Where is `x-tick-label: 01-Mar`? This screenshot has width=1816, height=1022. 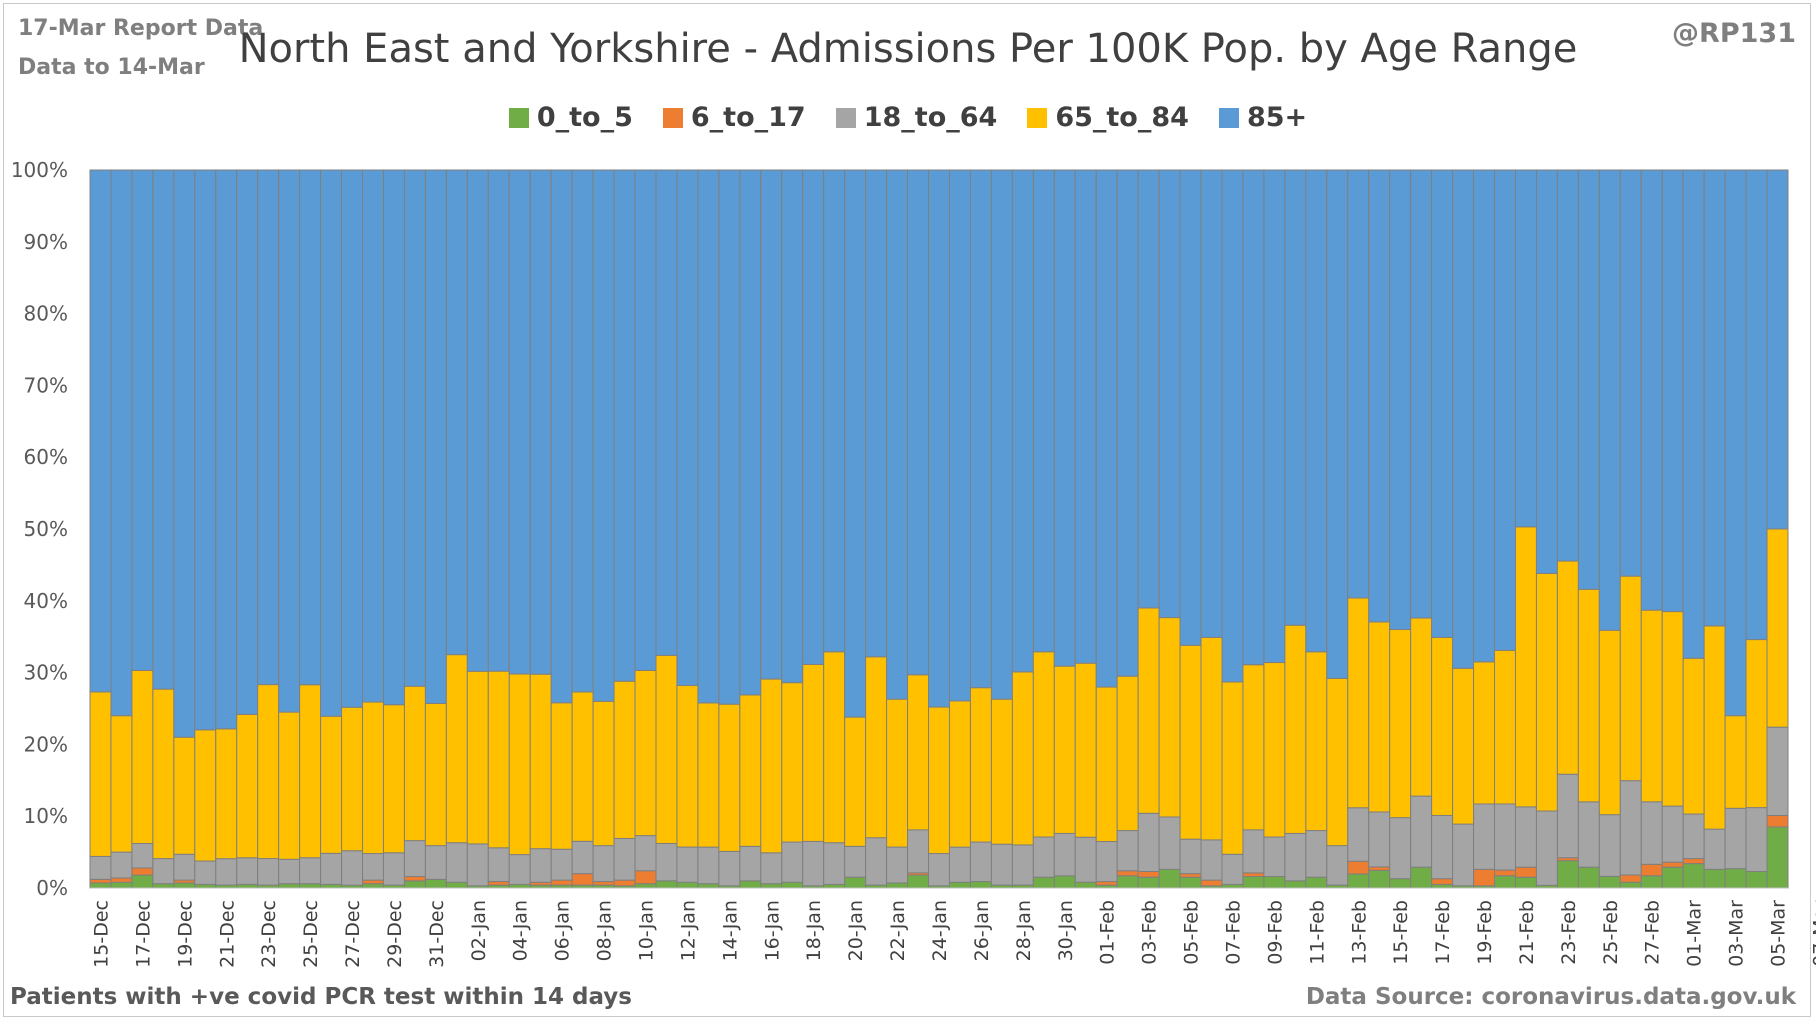
x-tick-label: 01-Mar is located at coordinates (1695, 933).